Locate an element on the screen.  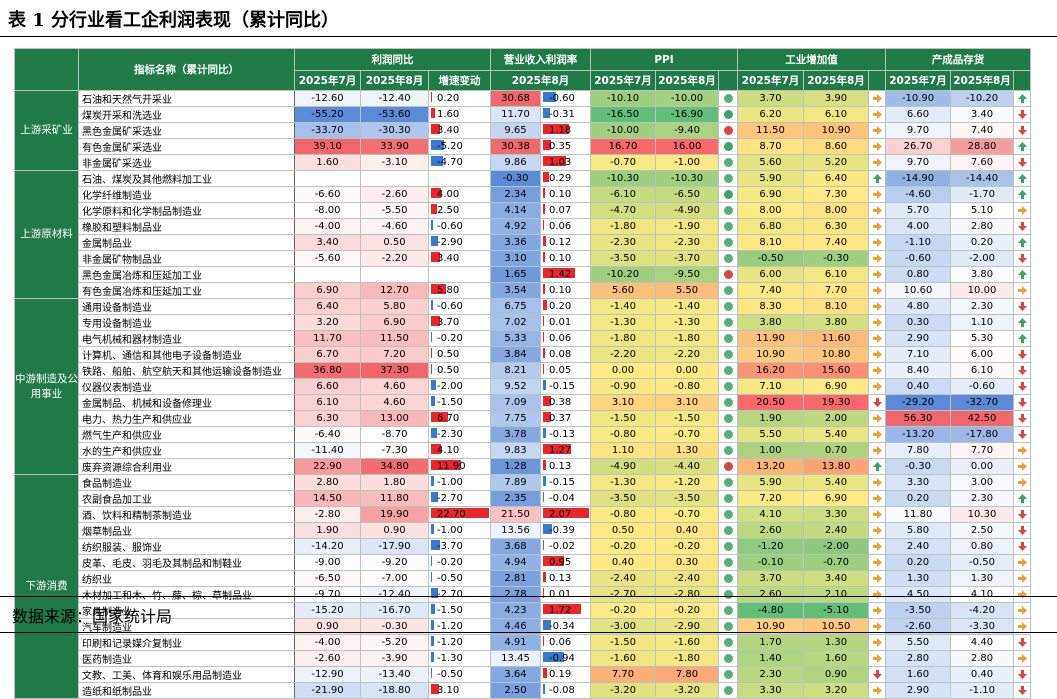
value-text: 0.70 is located at coordinates (836, 450).